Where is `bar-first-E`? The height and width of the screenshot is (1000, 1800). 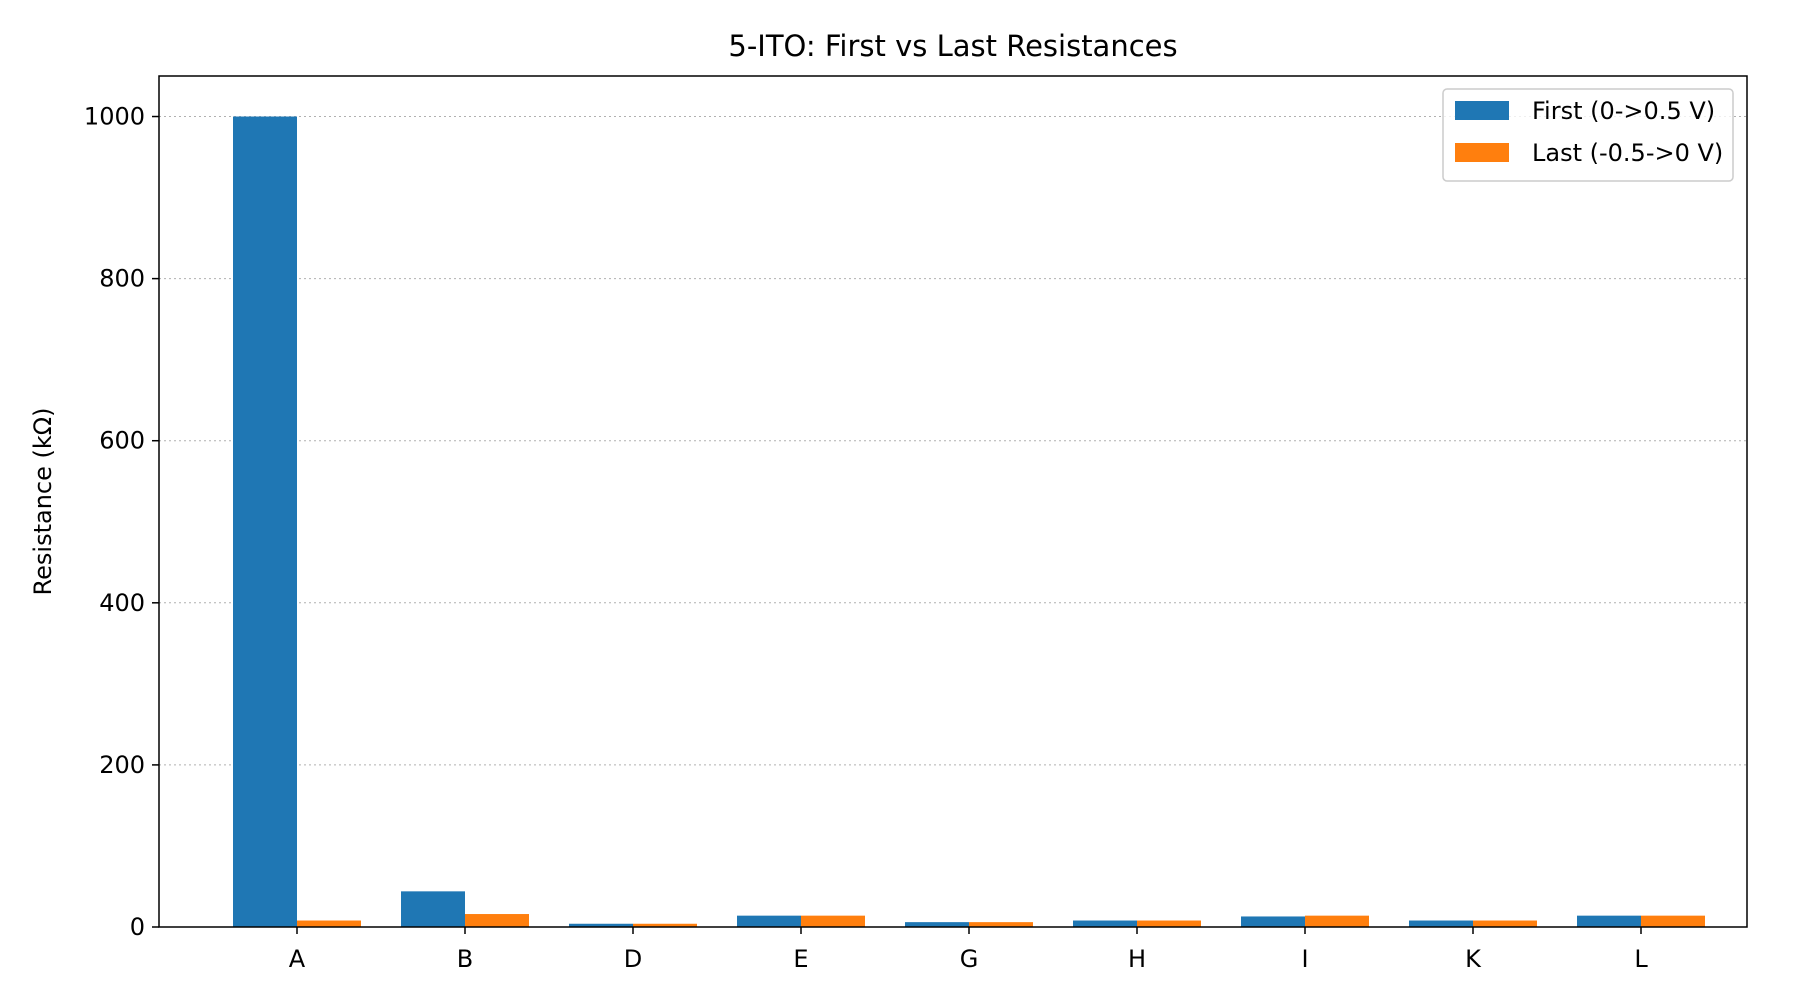
bar-first-E is located at coordinates (769, 921).